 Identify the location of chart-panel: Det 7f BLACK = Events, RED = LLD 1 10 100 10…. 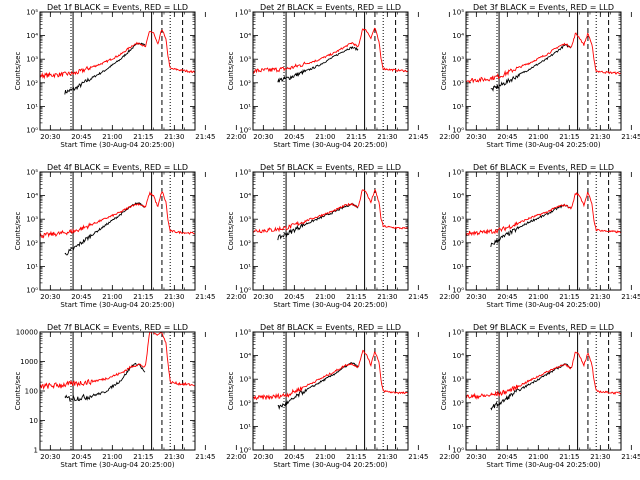
(130, 396).